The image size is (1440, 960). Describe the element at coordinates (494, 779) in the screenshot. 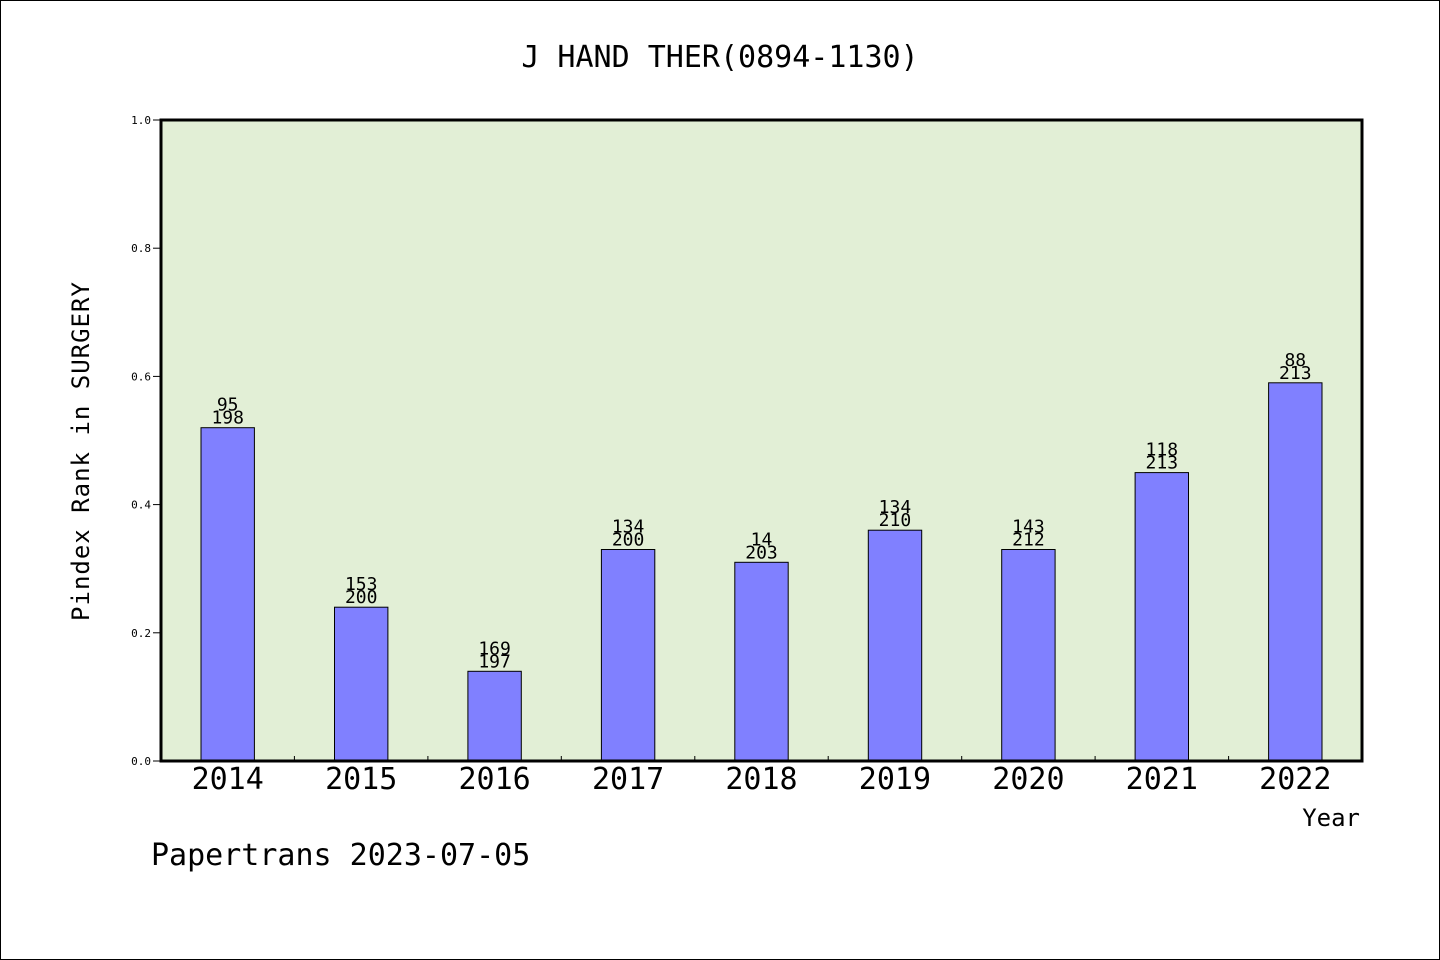

I see `x-tick-label-2016: 2016` at that location.